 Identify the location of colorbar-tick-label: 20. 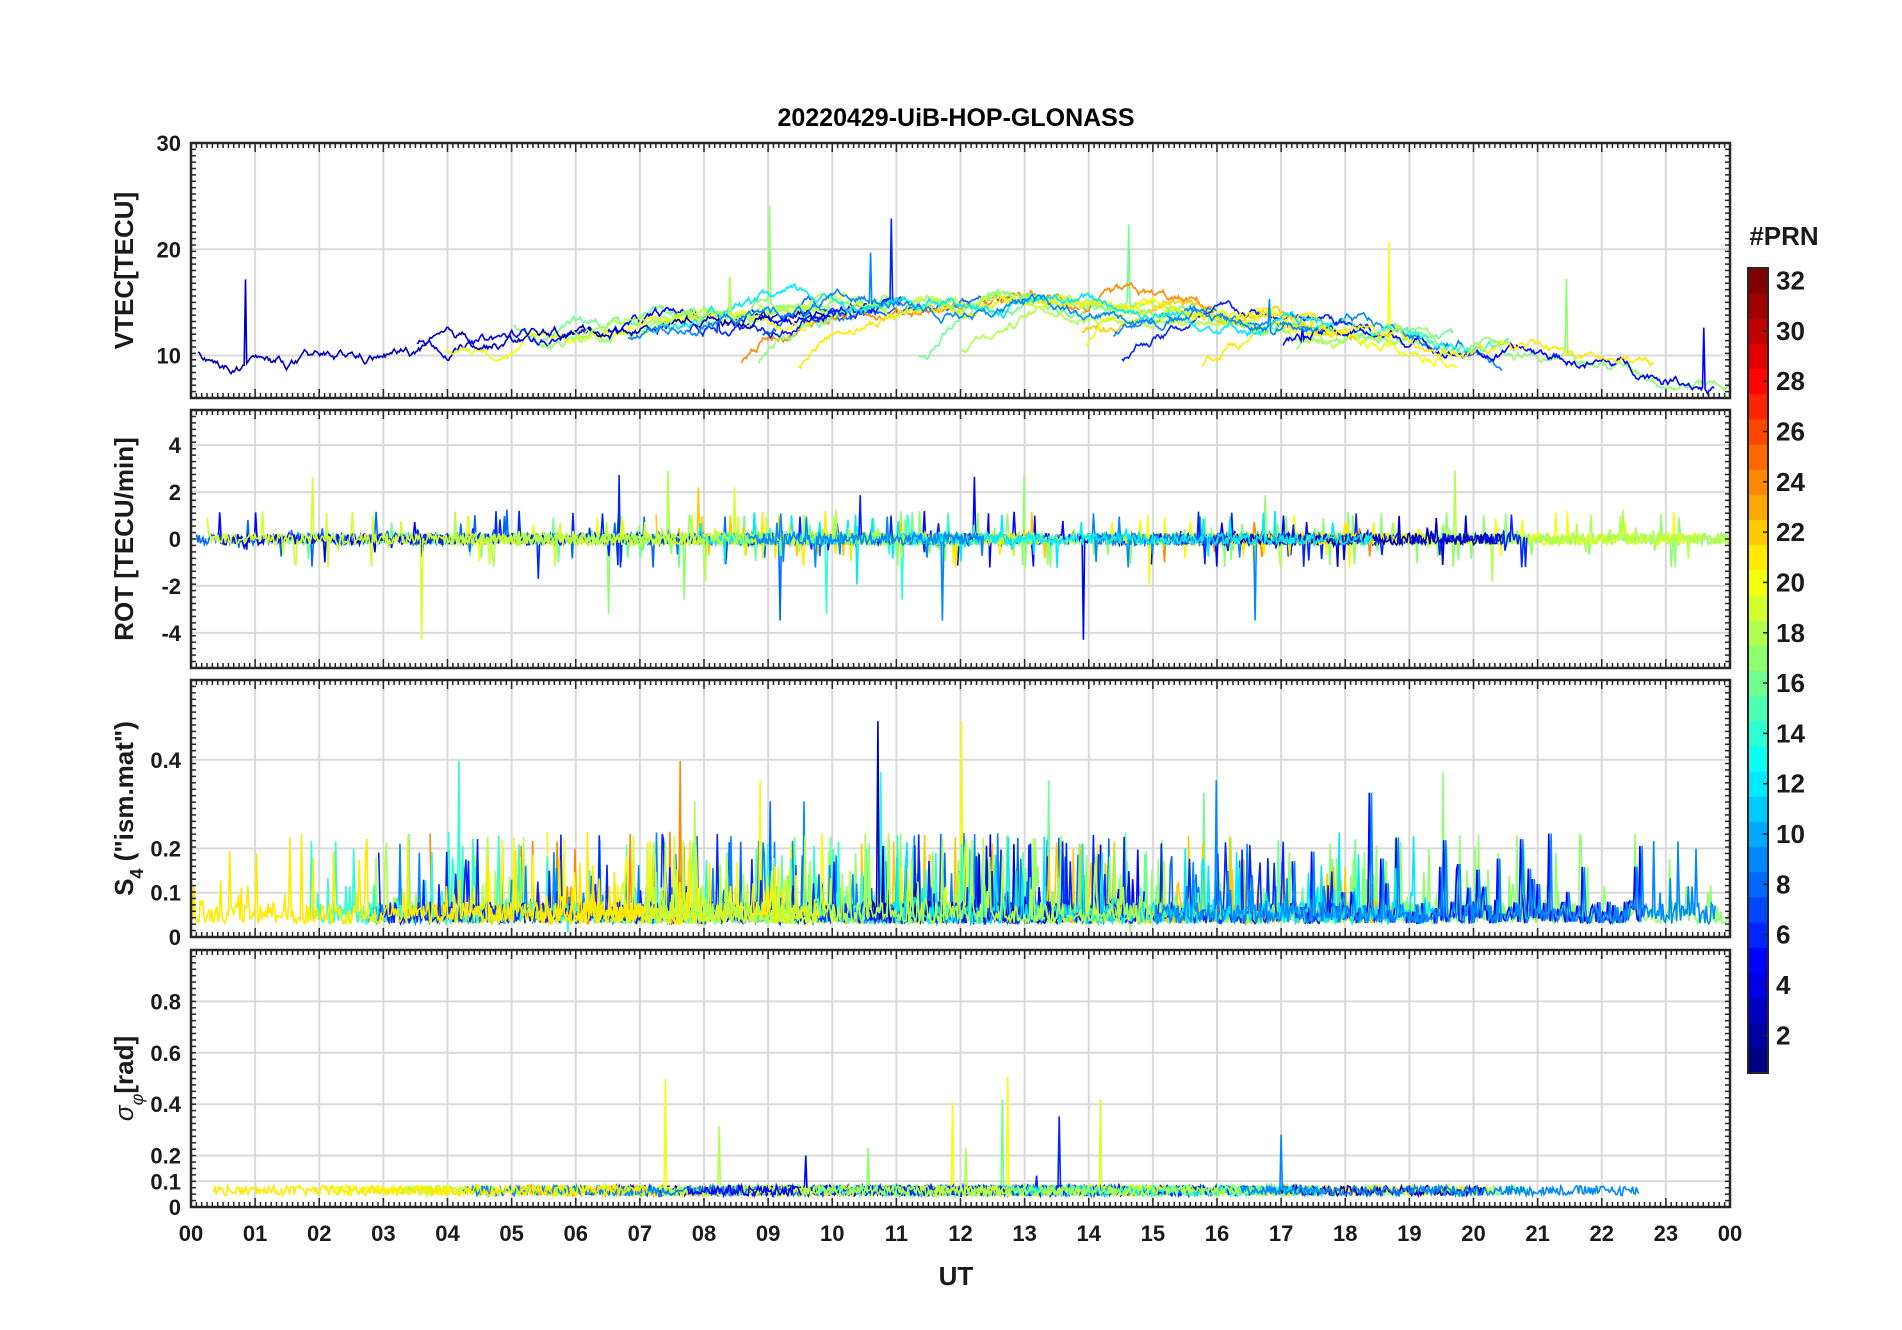
(1790, 582).